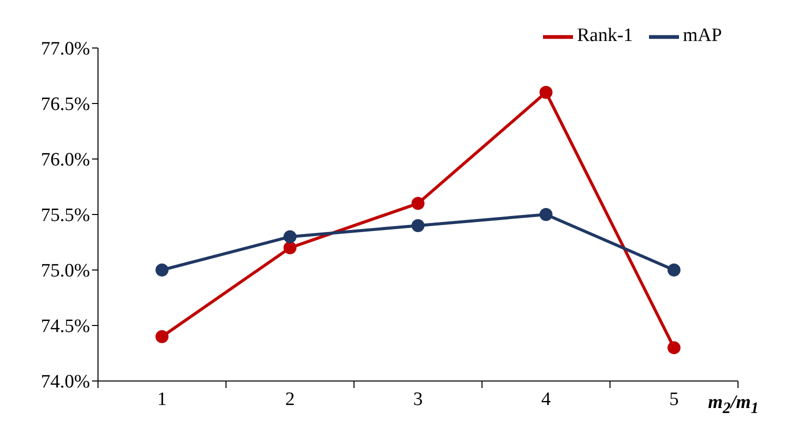  I want to click on y-tick-label: 74.0%, so click(65, 382).